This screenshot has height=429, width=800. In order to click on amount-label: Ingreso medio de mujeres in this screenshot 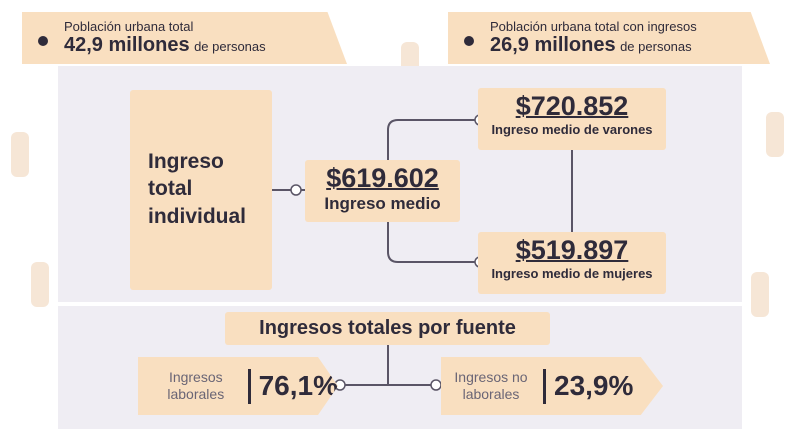, I will do `click(572, 273)`.